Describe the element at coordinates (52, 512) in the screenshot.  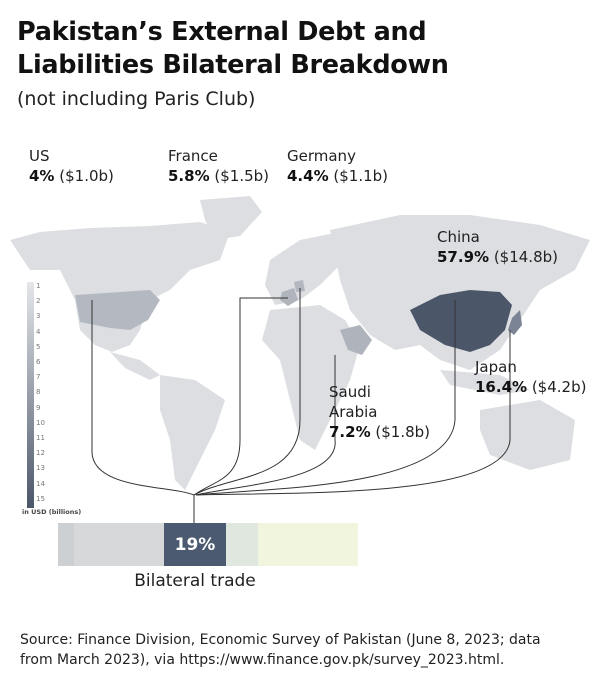
I see `legend-unit: in USD (billions)` at that location.